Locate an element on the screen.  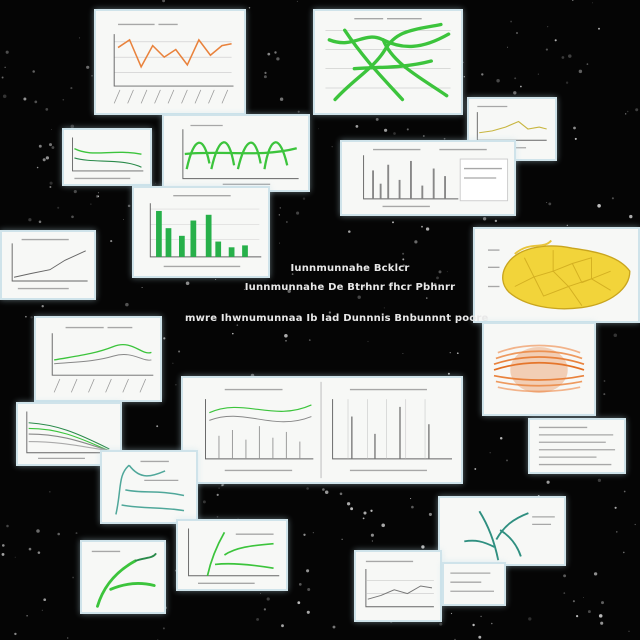
chart-thumbnail-bottom-right is located at coordinates (474, 584).